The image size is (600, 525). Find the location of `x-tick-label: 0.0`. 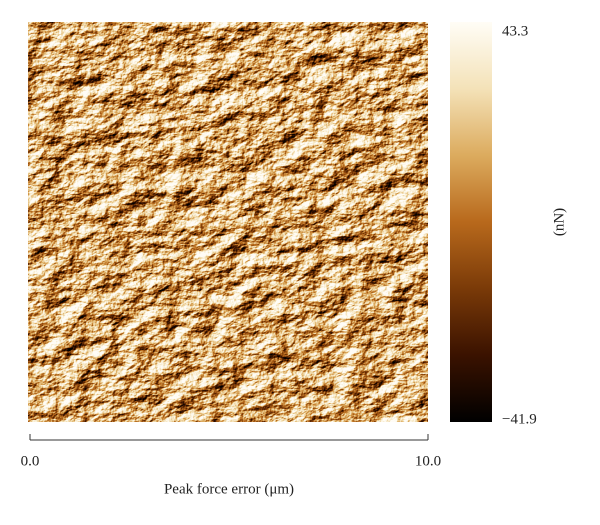

x-tick-label: 0.0 is located at coordinates (30, 461).